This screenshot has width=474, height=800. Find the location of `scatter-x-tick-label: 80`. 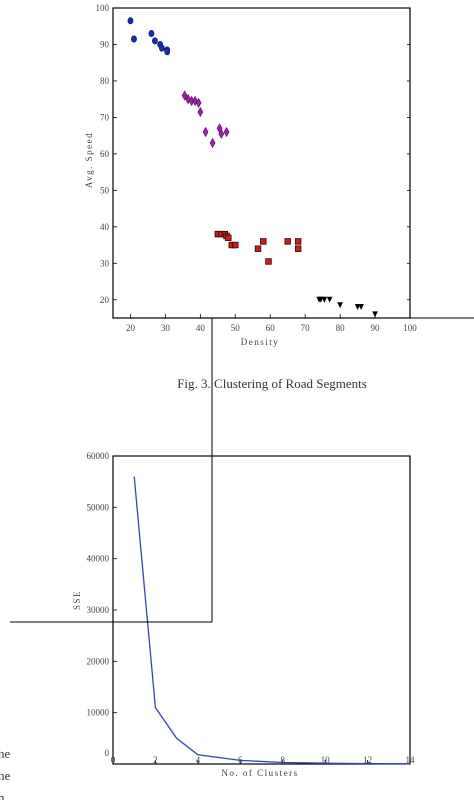

scatter-x-tick-label: 80 is located at coordinates (341, 328).